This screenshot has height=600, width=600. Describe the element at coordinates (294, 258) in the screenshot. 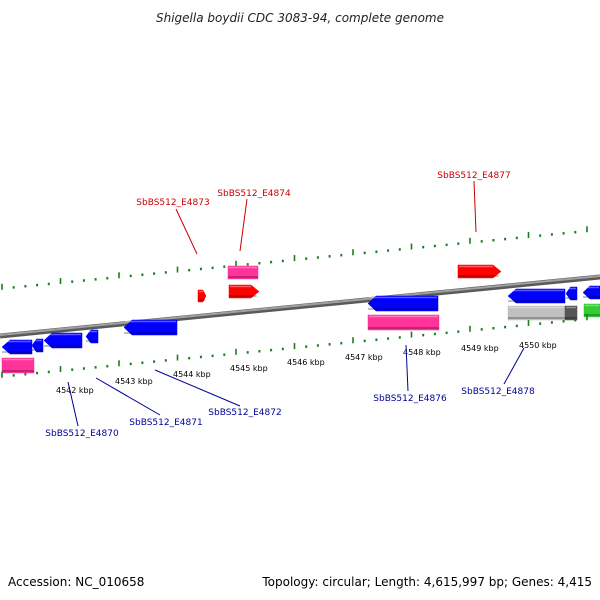

I see `outer-tick-ring` at that location.